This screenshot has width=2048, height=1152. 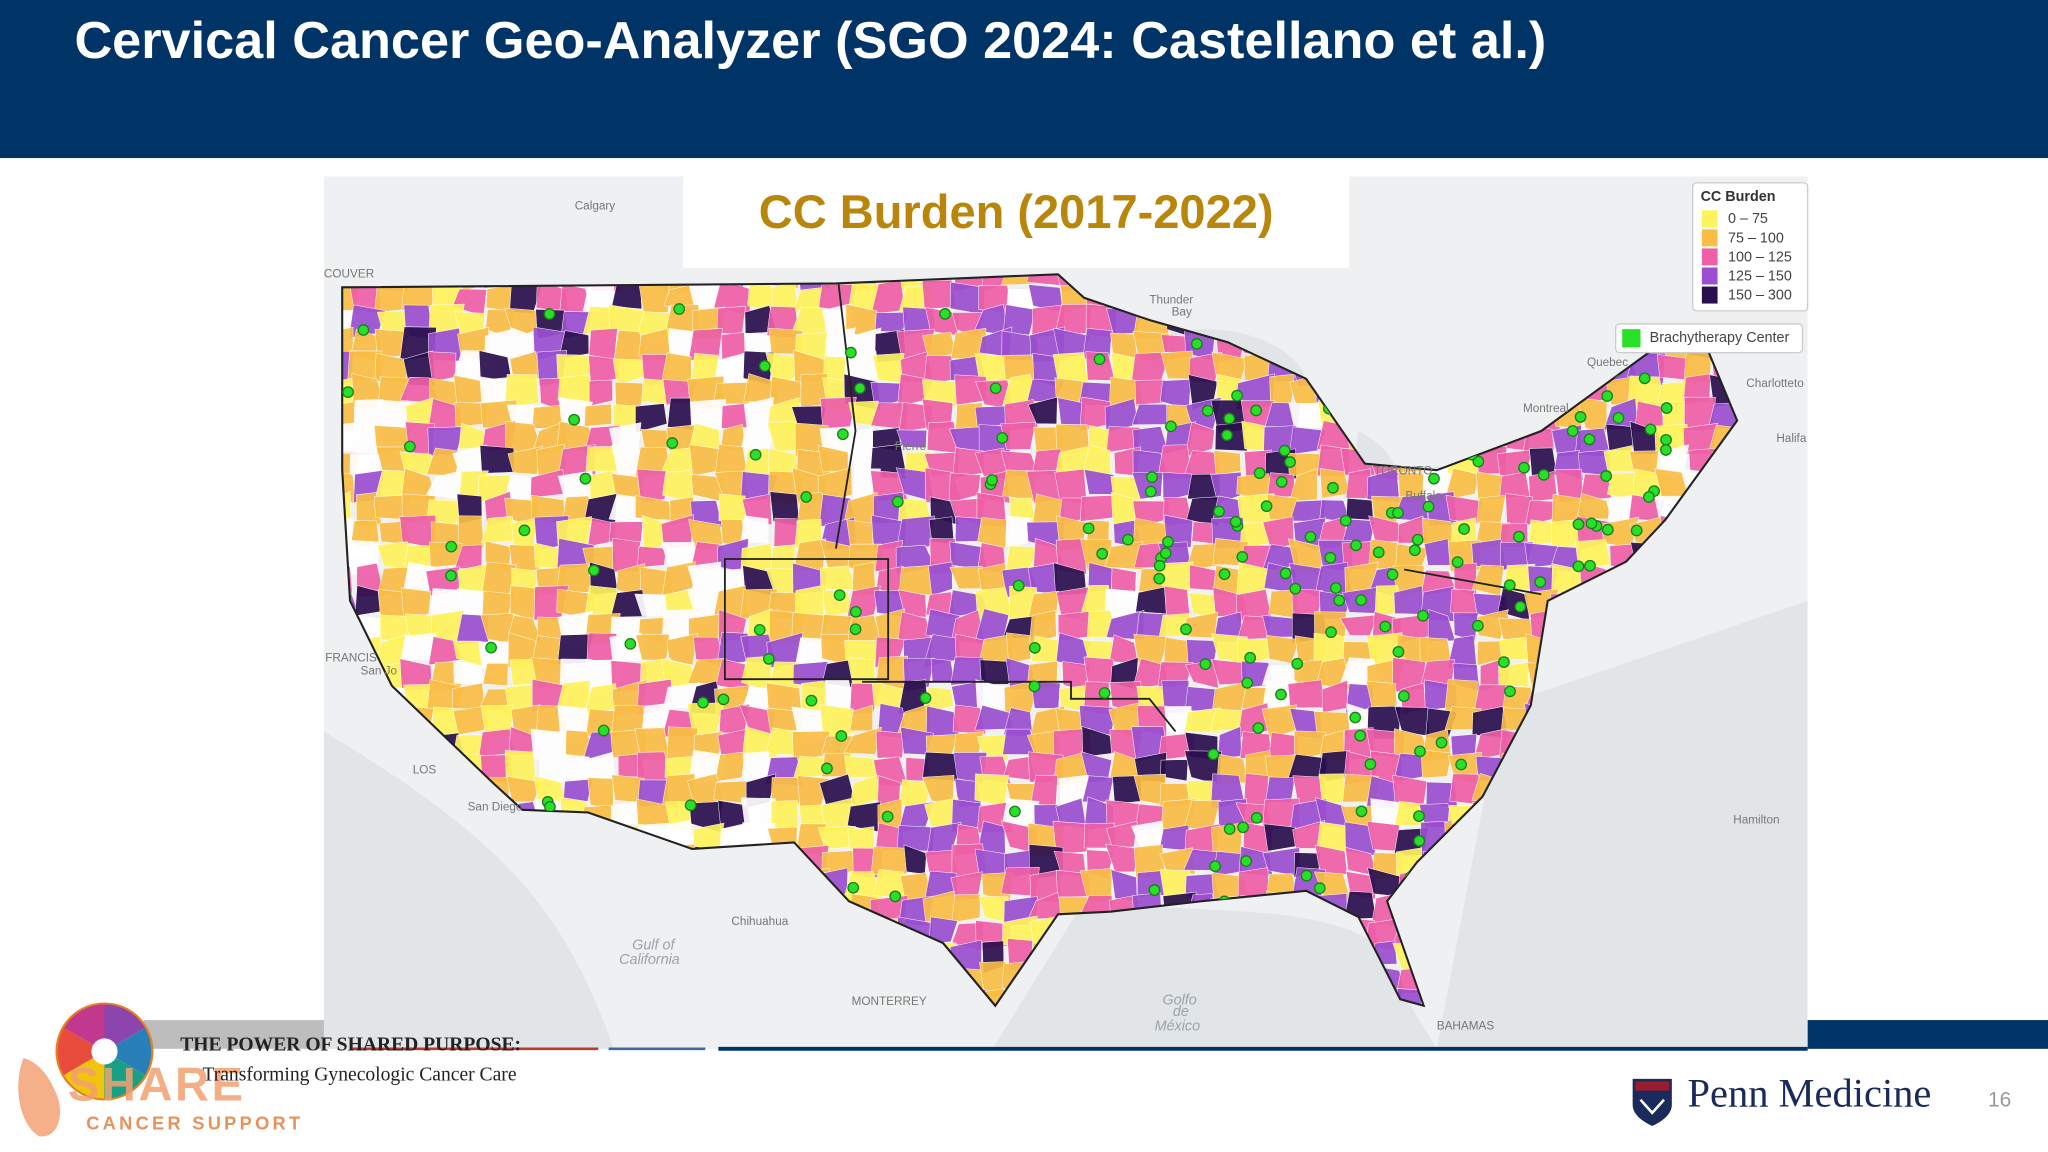 What do you see at coordinates (649, 960) in the screenshot?
I see `place-label: California` at bounding box center [649, 960].